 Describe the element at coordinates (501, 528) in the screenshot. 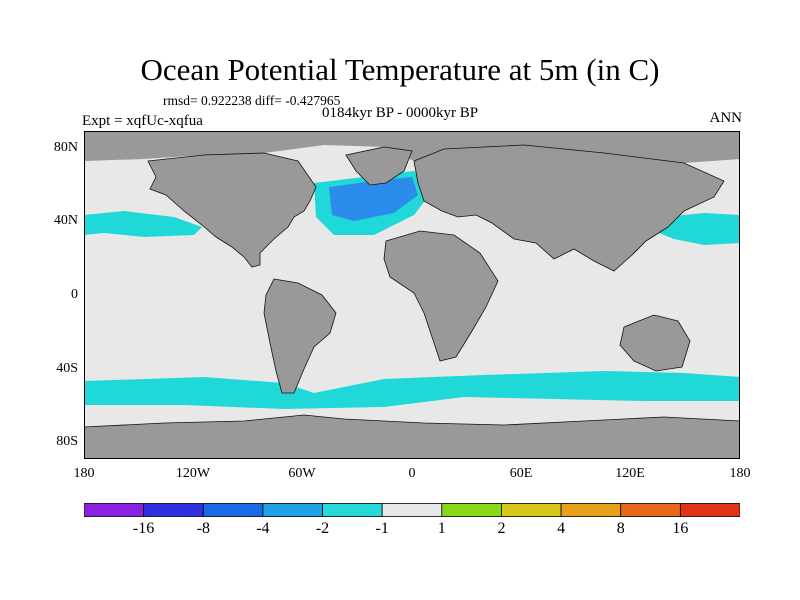

I see `colorbar-label-6: 2` at that location.